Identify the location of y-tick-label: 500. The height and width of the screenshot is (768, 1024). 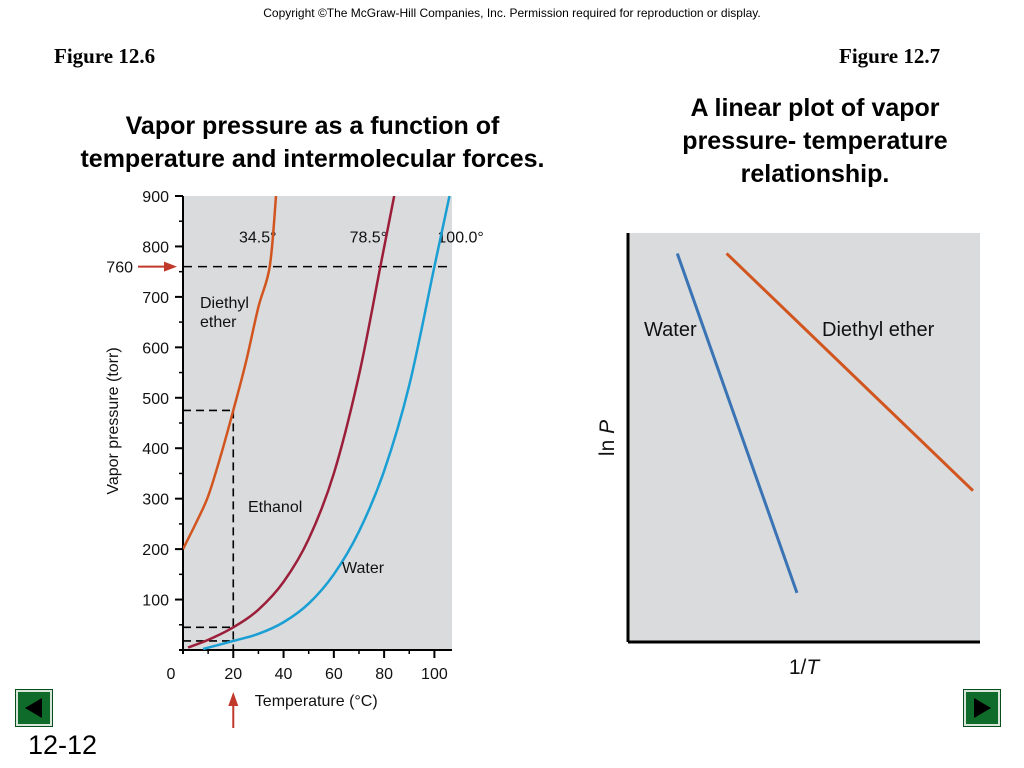
(155, 399).